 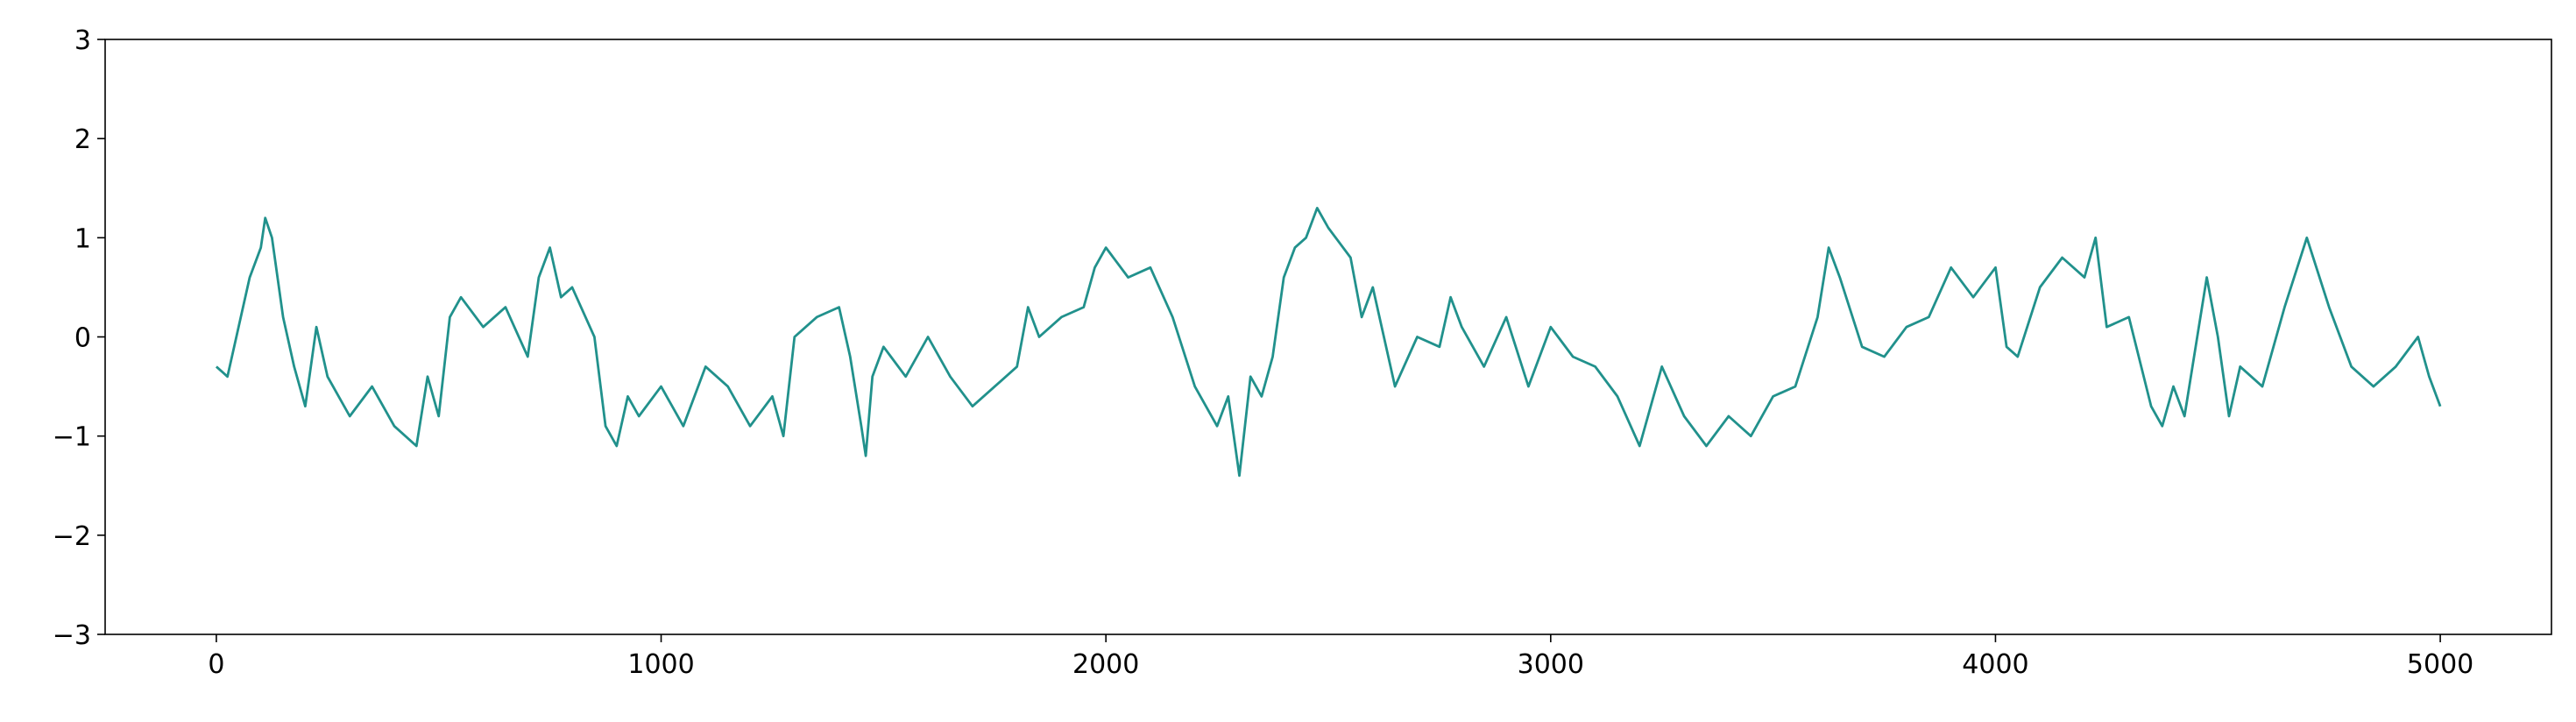 What do you see at coordinates (1551, 664) in the screenshot?
I see `x-tick-label: 3000` at bounding box center [1551, 664].